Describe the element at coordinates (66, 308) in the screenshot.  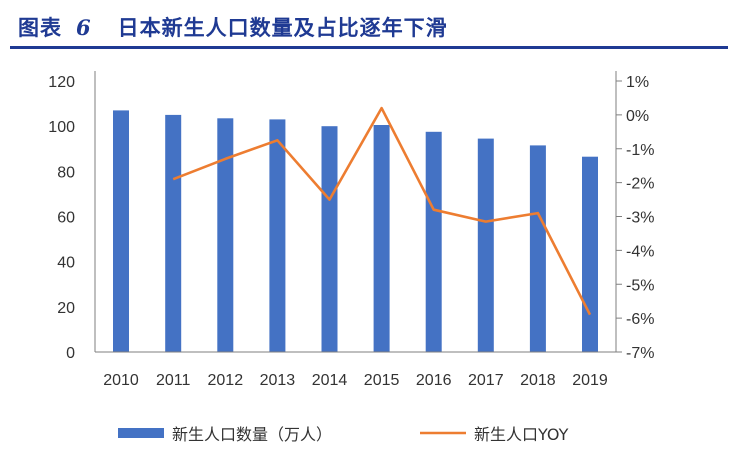
I see `y-left-tick-label: 20` at that location.